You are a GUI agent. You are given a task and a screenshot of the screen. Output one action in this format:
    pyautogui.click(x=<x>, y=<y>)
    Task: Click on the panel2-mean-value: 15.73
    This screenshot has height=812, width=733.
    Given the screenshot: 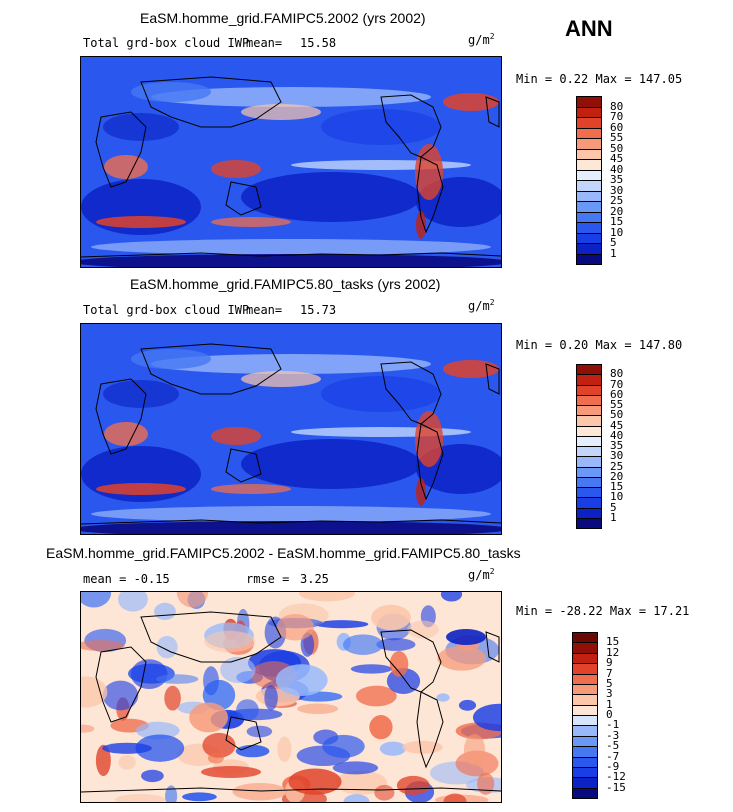 What is the action you would take?
    pyautogui.click(x=318, y=310)
    